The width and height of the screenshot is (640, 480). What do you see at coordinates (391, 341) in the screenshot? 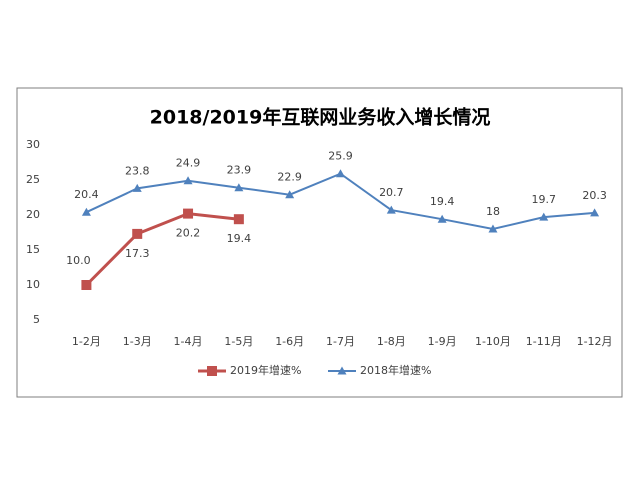
I see `x-tick-label: 1-8月` at bounding box center [391, 341].